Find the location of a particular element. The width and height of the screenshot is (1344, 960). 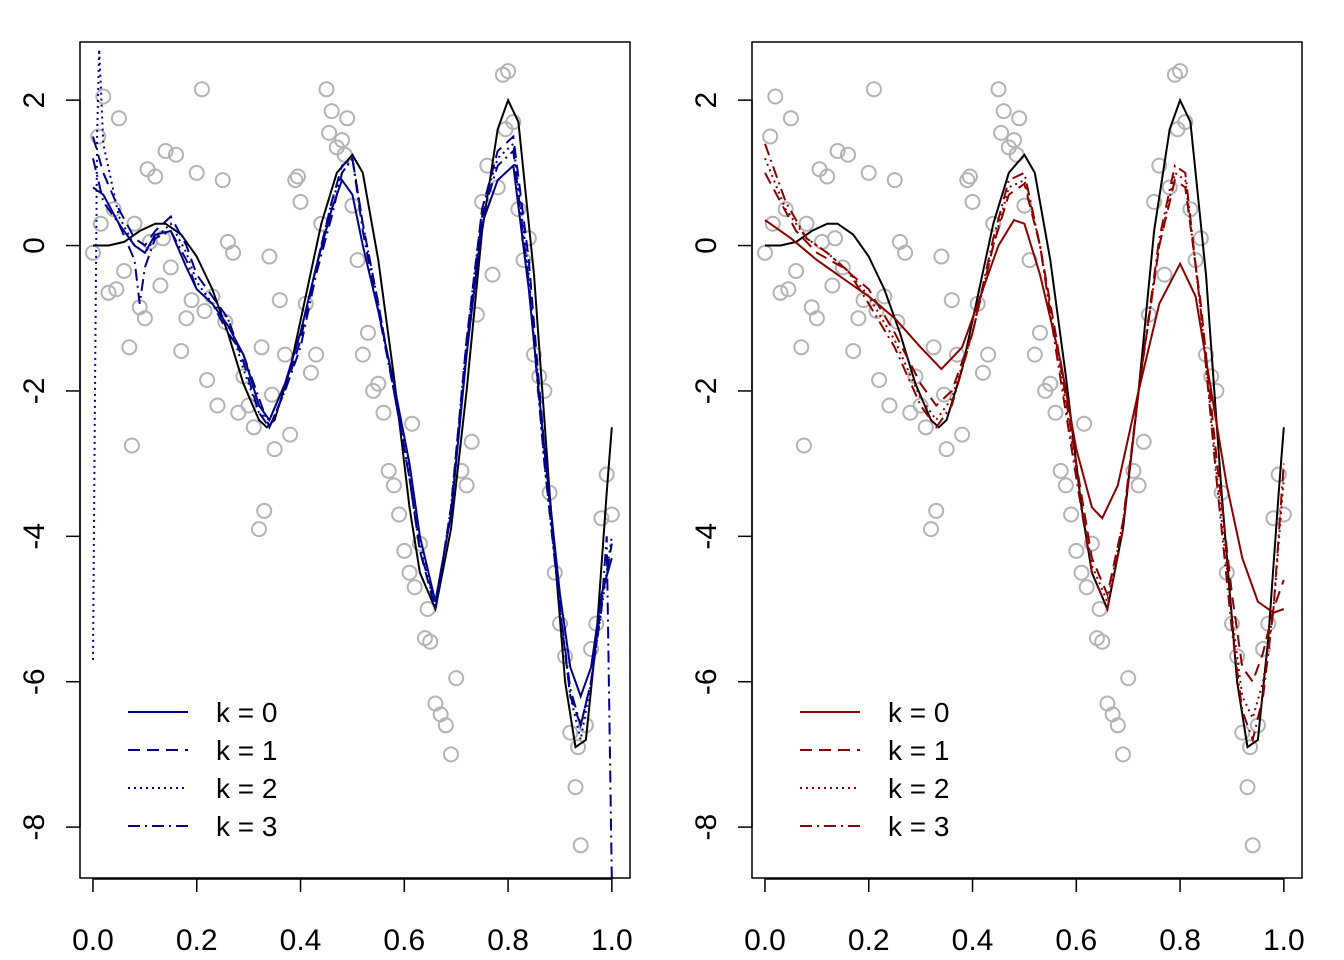

y-tick-label: -2 is located at coordinates (34, 391).